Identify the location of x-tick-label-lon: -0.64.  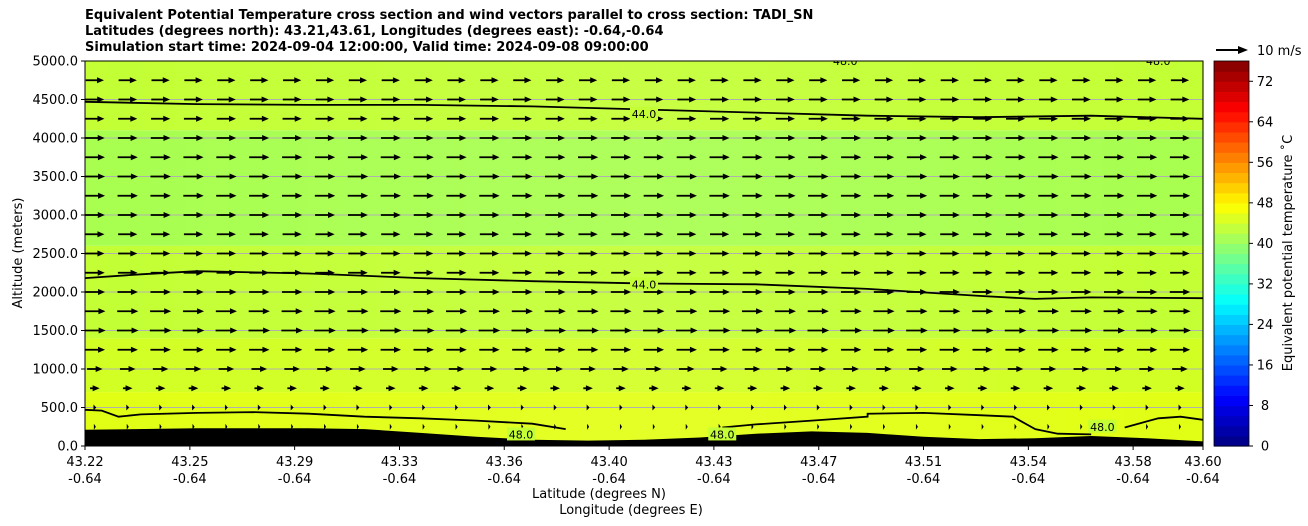
(819, 479).